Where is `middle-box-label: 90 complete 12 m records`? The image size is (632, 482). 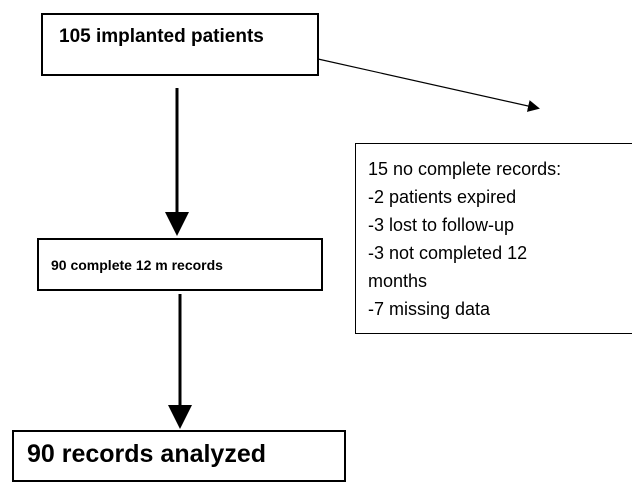
middle-box-label: 90 complete 12 m records is located at coordinates (137, 265).